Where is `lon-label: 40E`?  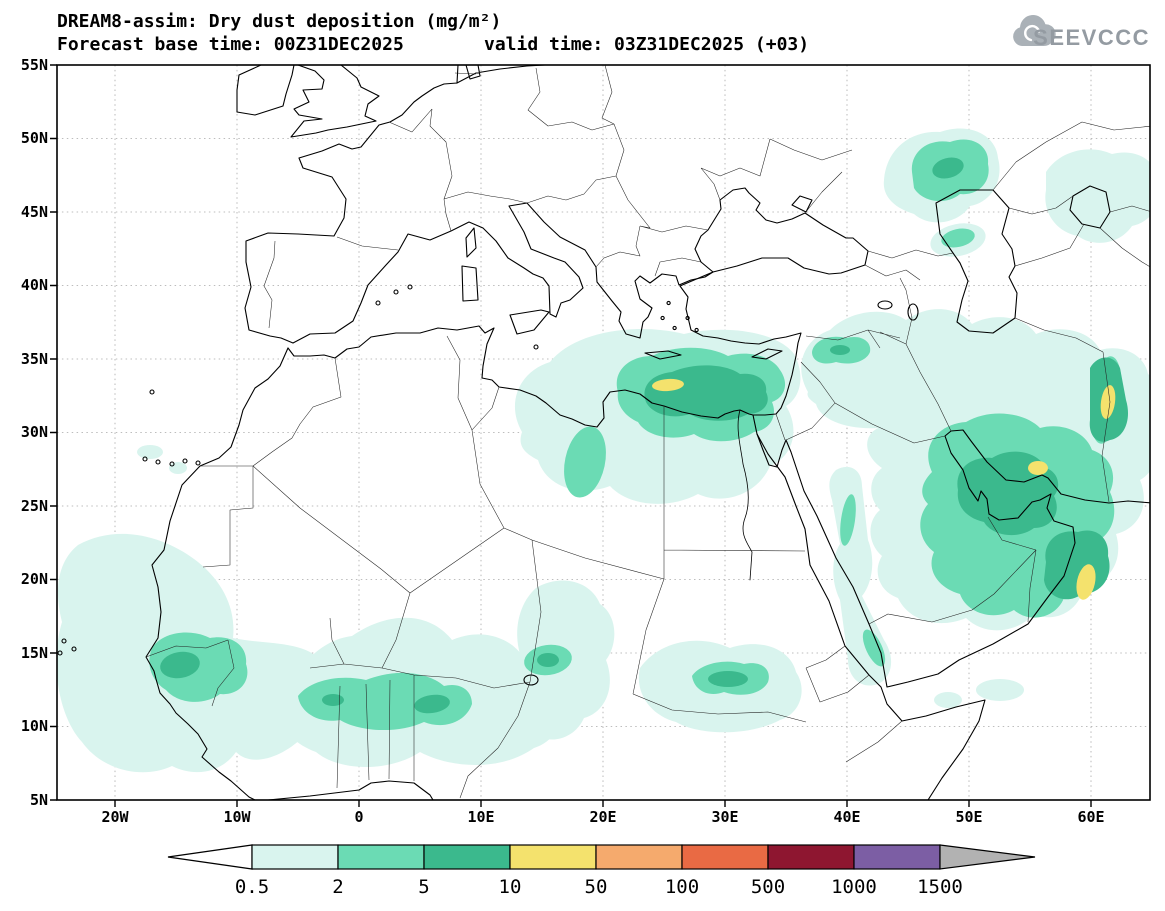 lon-label: 40E is located at coordinates (846, 817).